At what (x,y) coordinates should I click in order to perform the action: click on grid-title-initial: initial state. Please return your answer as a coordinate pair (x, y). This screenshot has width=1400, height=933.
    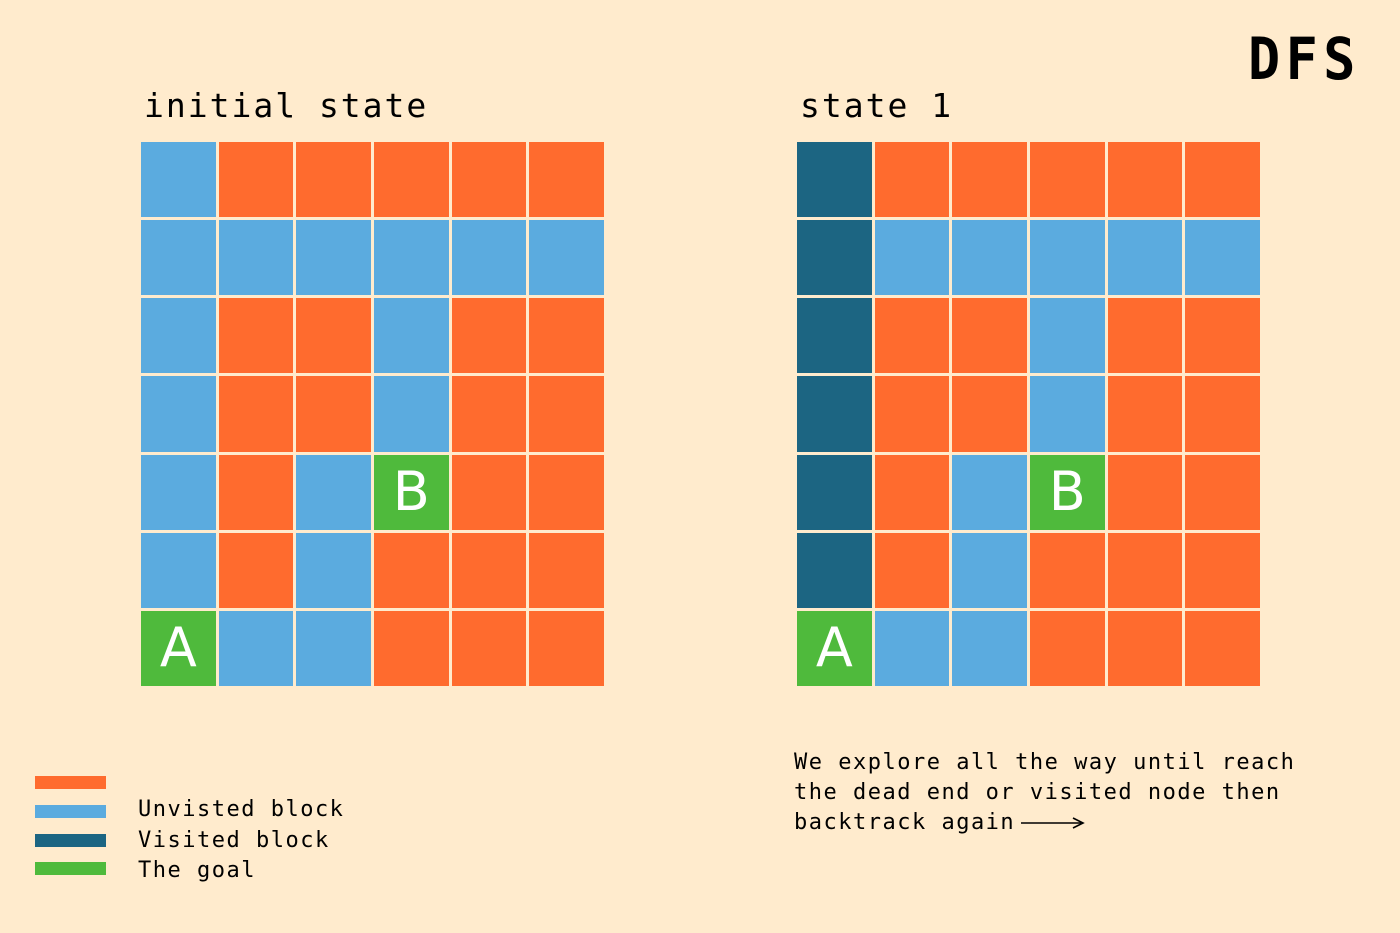
    Looking at the image, I should click on (286, 105).